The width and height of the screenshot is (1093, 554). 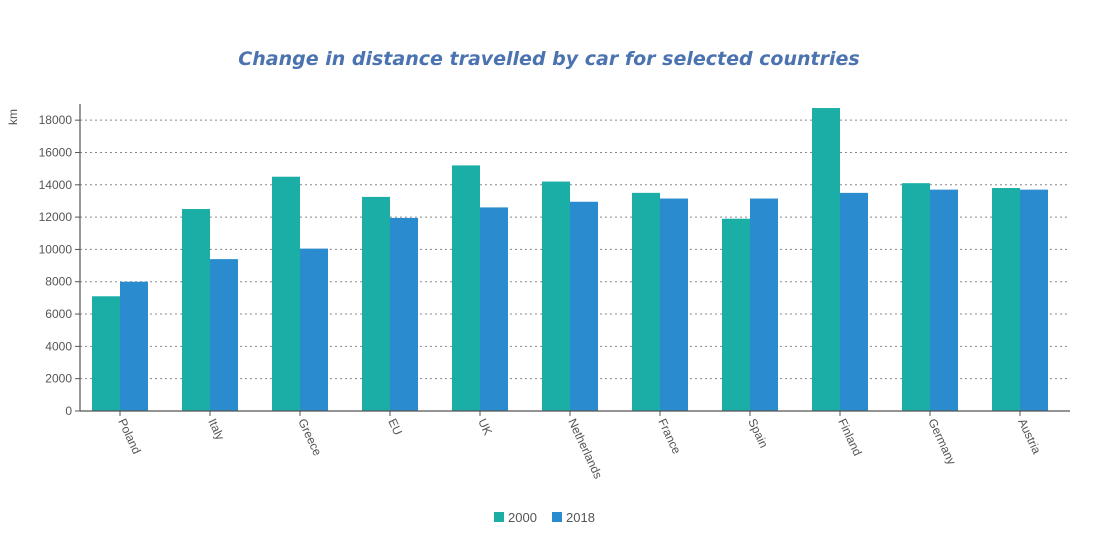 What do you see at coordinates (942, 441) in the screenshot?
I see `x-tick-label-germany: Germany` at bounding box center [942, 441].